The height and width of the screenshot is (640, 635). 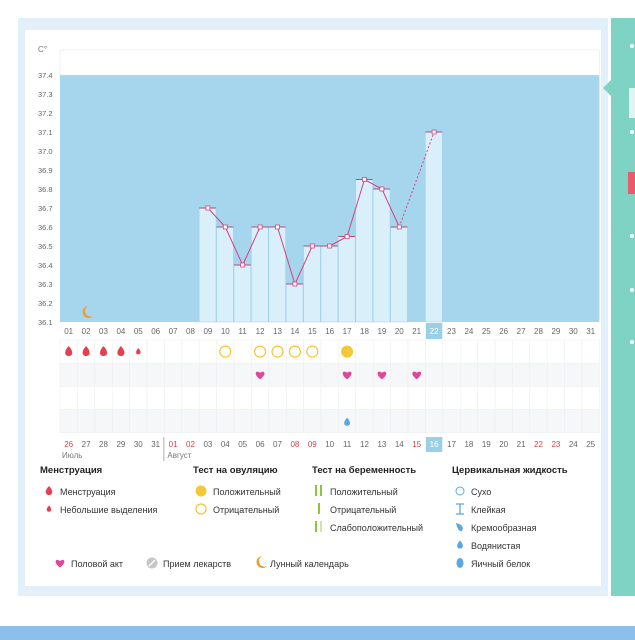 What do you see at coordinates (45, 284) in the screenshot?
I see `y-tick-label: 36.3` at bounding box center [45, 284].